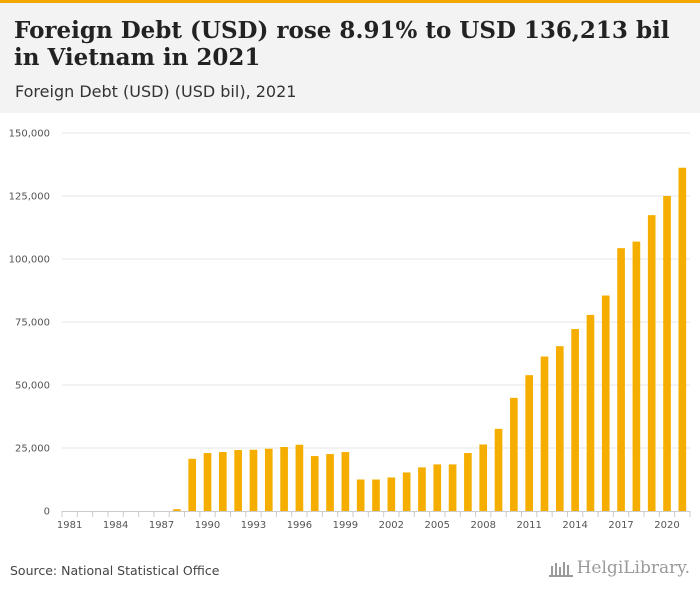 This screenshot has width=700, height=596. What do you see at coordinates (422, 489) in the screenshot?
I see `bar-2004` at bounding box center [422, 489].